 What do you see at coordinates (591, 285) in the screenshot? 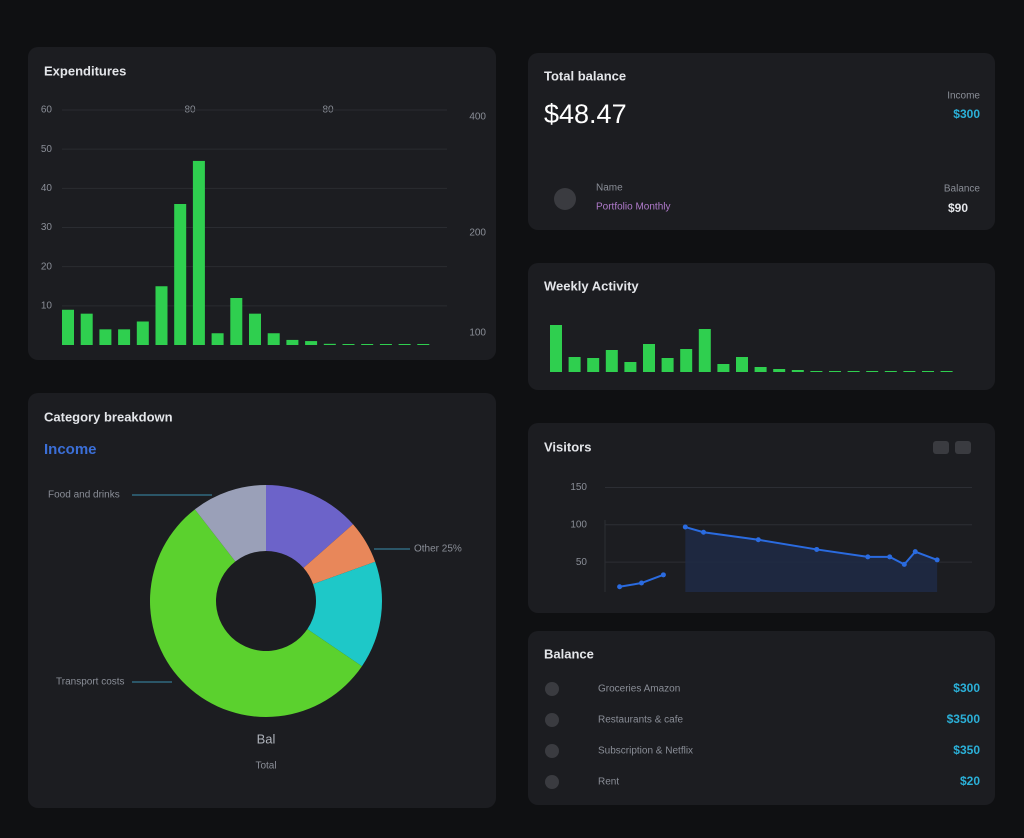
I see `panel-title: Weekly Activity` at bounding box center [591, 285].